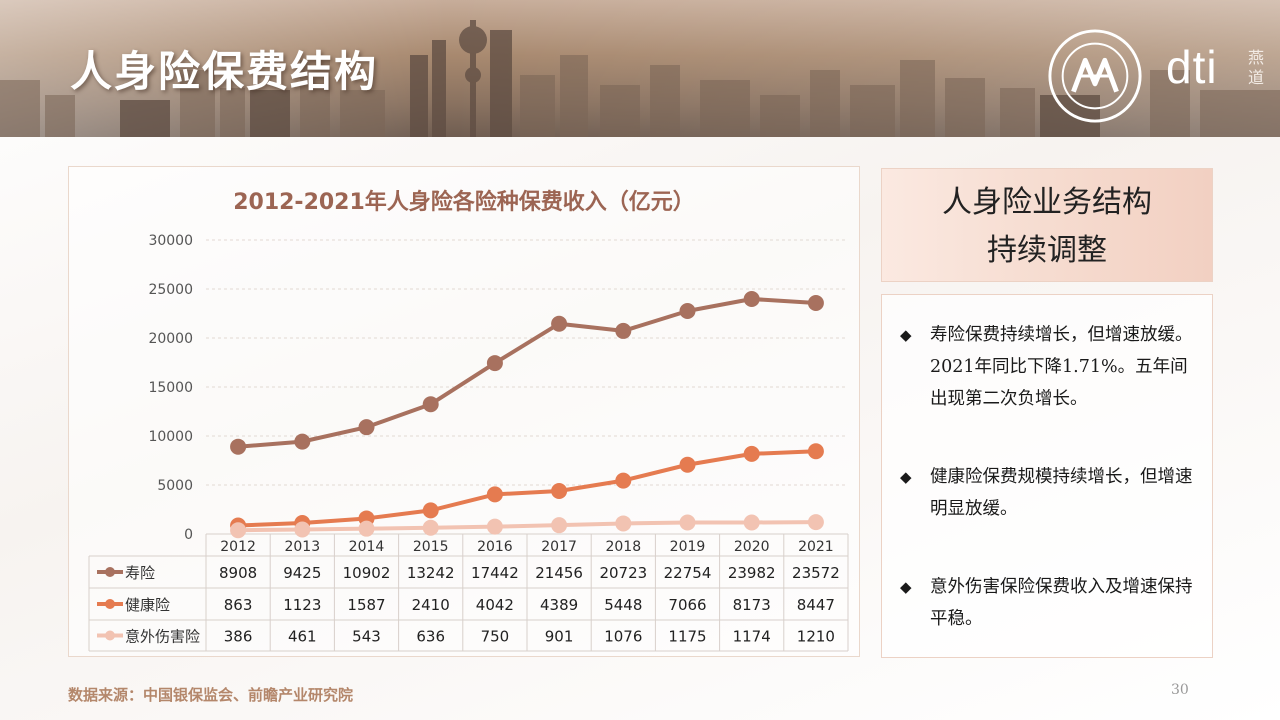 The image size is (1280, 720). Describe the element at coordinates (302, 573) in the screenshot. I see `data-table-cell: 9425` at that location.